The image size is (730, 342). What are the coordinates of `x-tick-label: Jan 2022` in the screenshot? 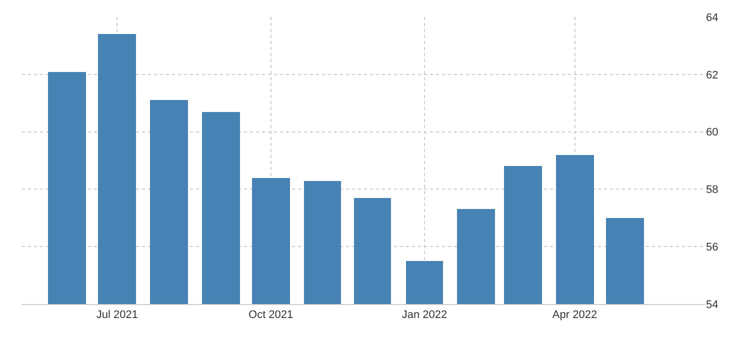 It's located at (425, 315).